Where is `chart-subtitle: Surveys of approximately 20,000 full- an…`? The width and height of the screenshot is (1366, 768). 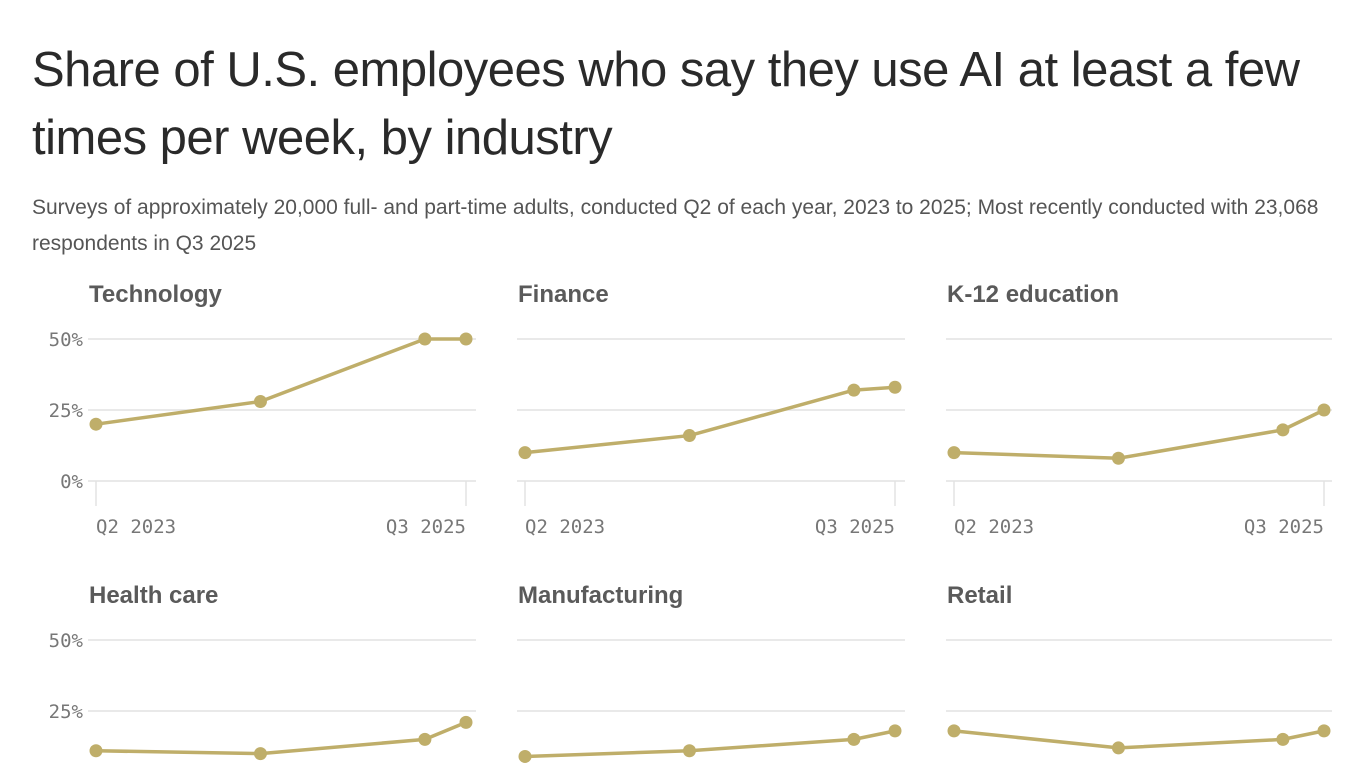
chart-subtitle: Surveys of approximately 20,000 full- an… is located at coordinates (675, 225).